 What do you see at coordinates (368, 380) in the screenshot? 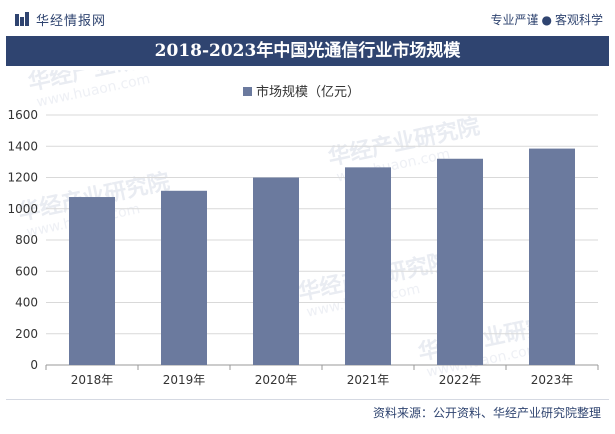
I see `x-tick-label: 2021年` at bounding box center [368, 380].